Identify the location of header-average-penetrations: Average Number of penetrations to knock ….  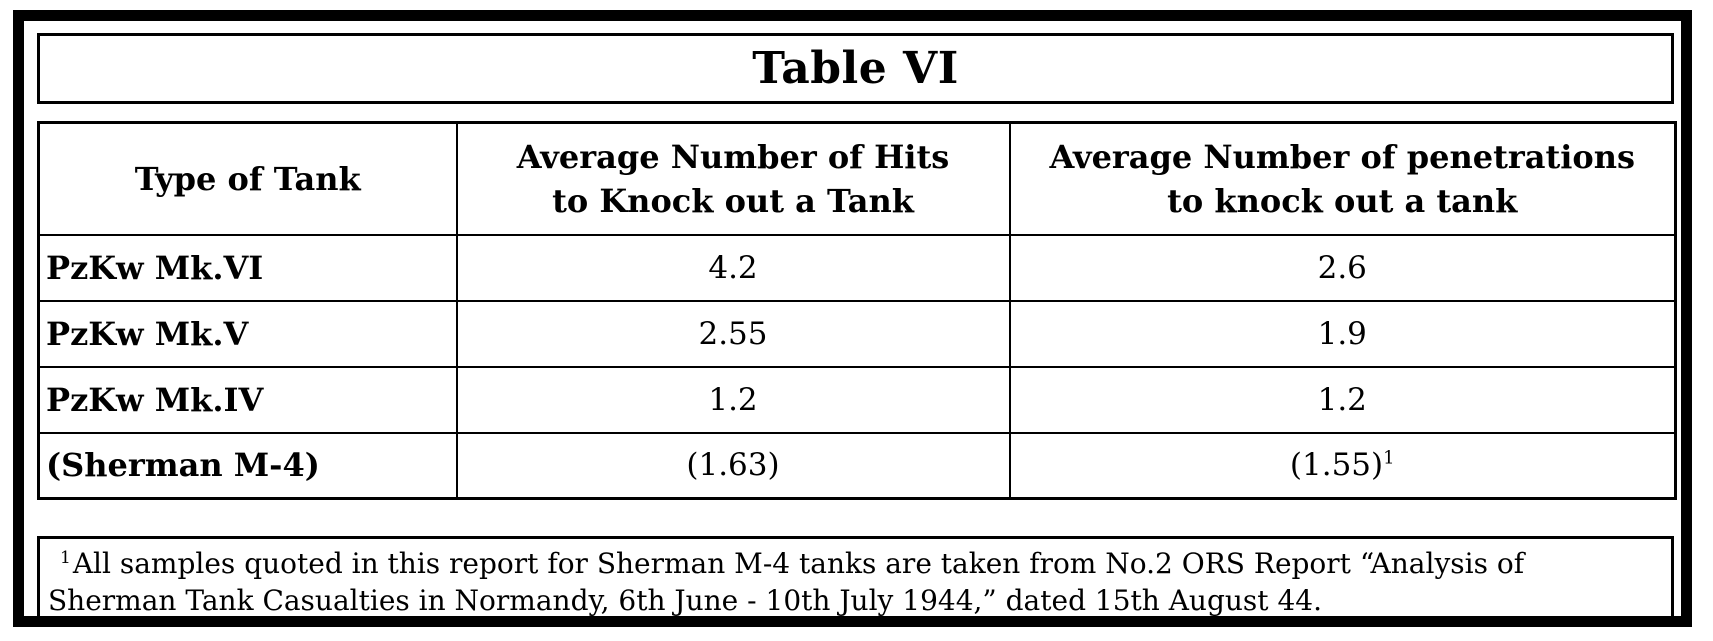
(1342, 178).